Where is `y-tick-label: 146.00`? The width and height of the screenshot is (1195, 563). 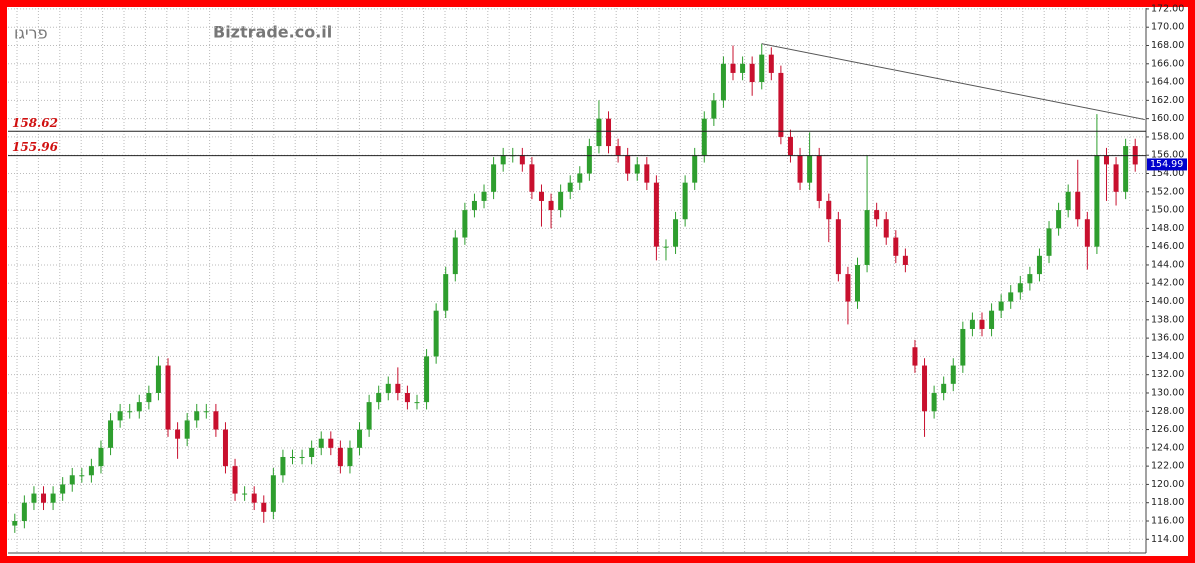 y-tick-label: 146.00 is located at coordinates (1167, 246).